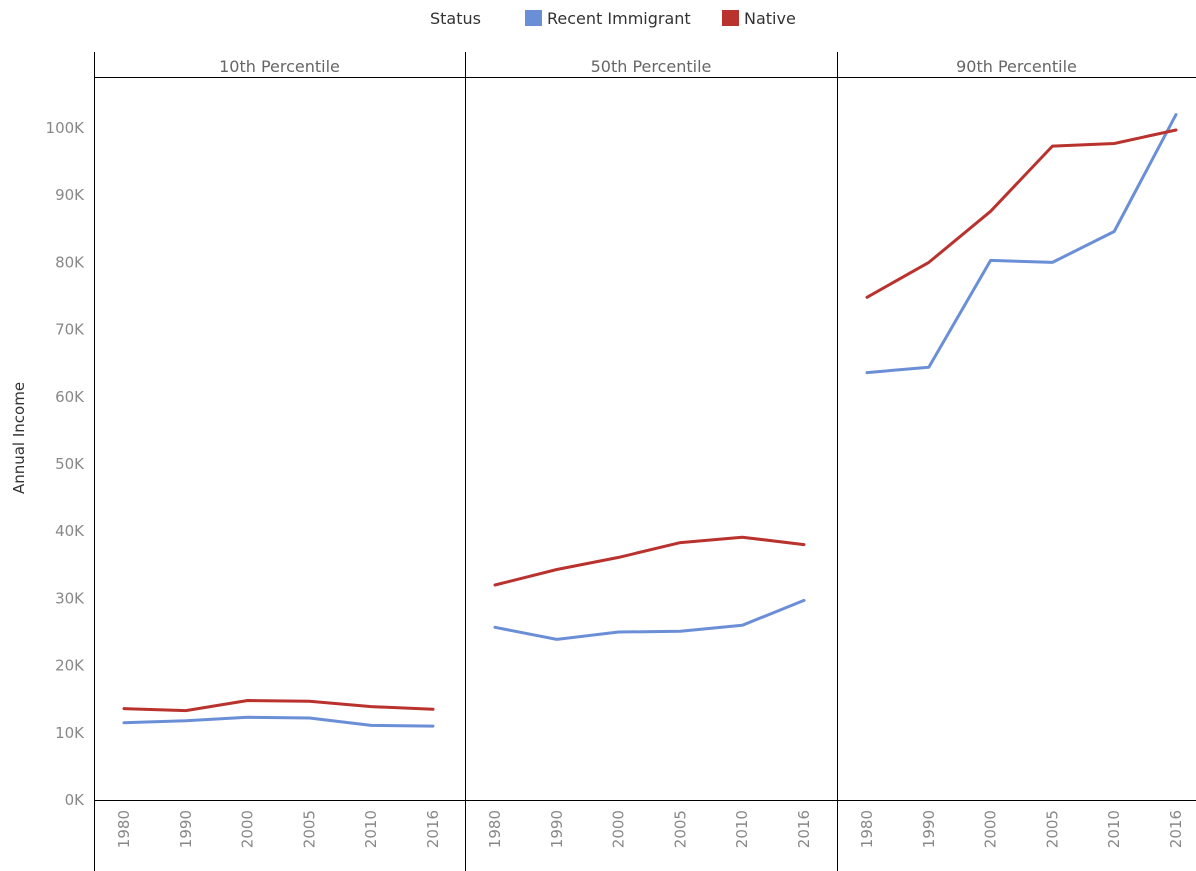 Image resolution: width=1196 pixels, height=871 pixels. What do you see at coordinates (19, 438) in the screenshot?
I see `y-axis-label: Annual Income` at bounding box center [19, 438].